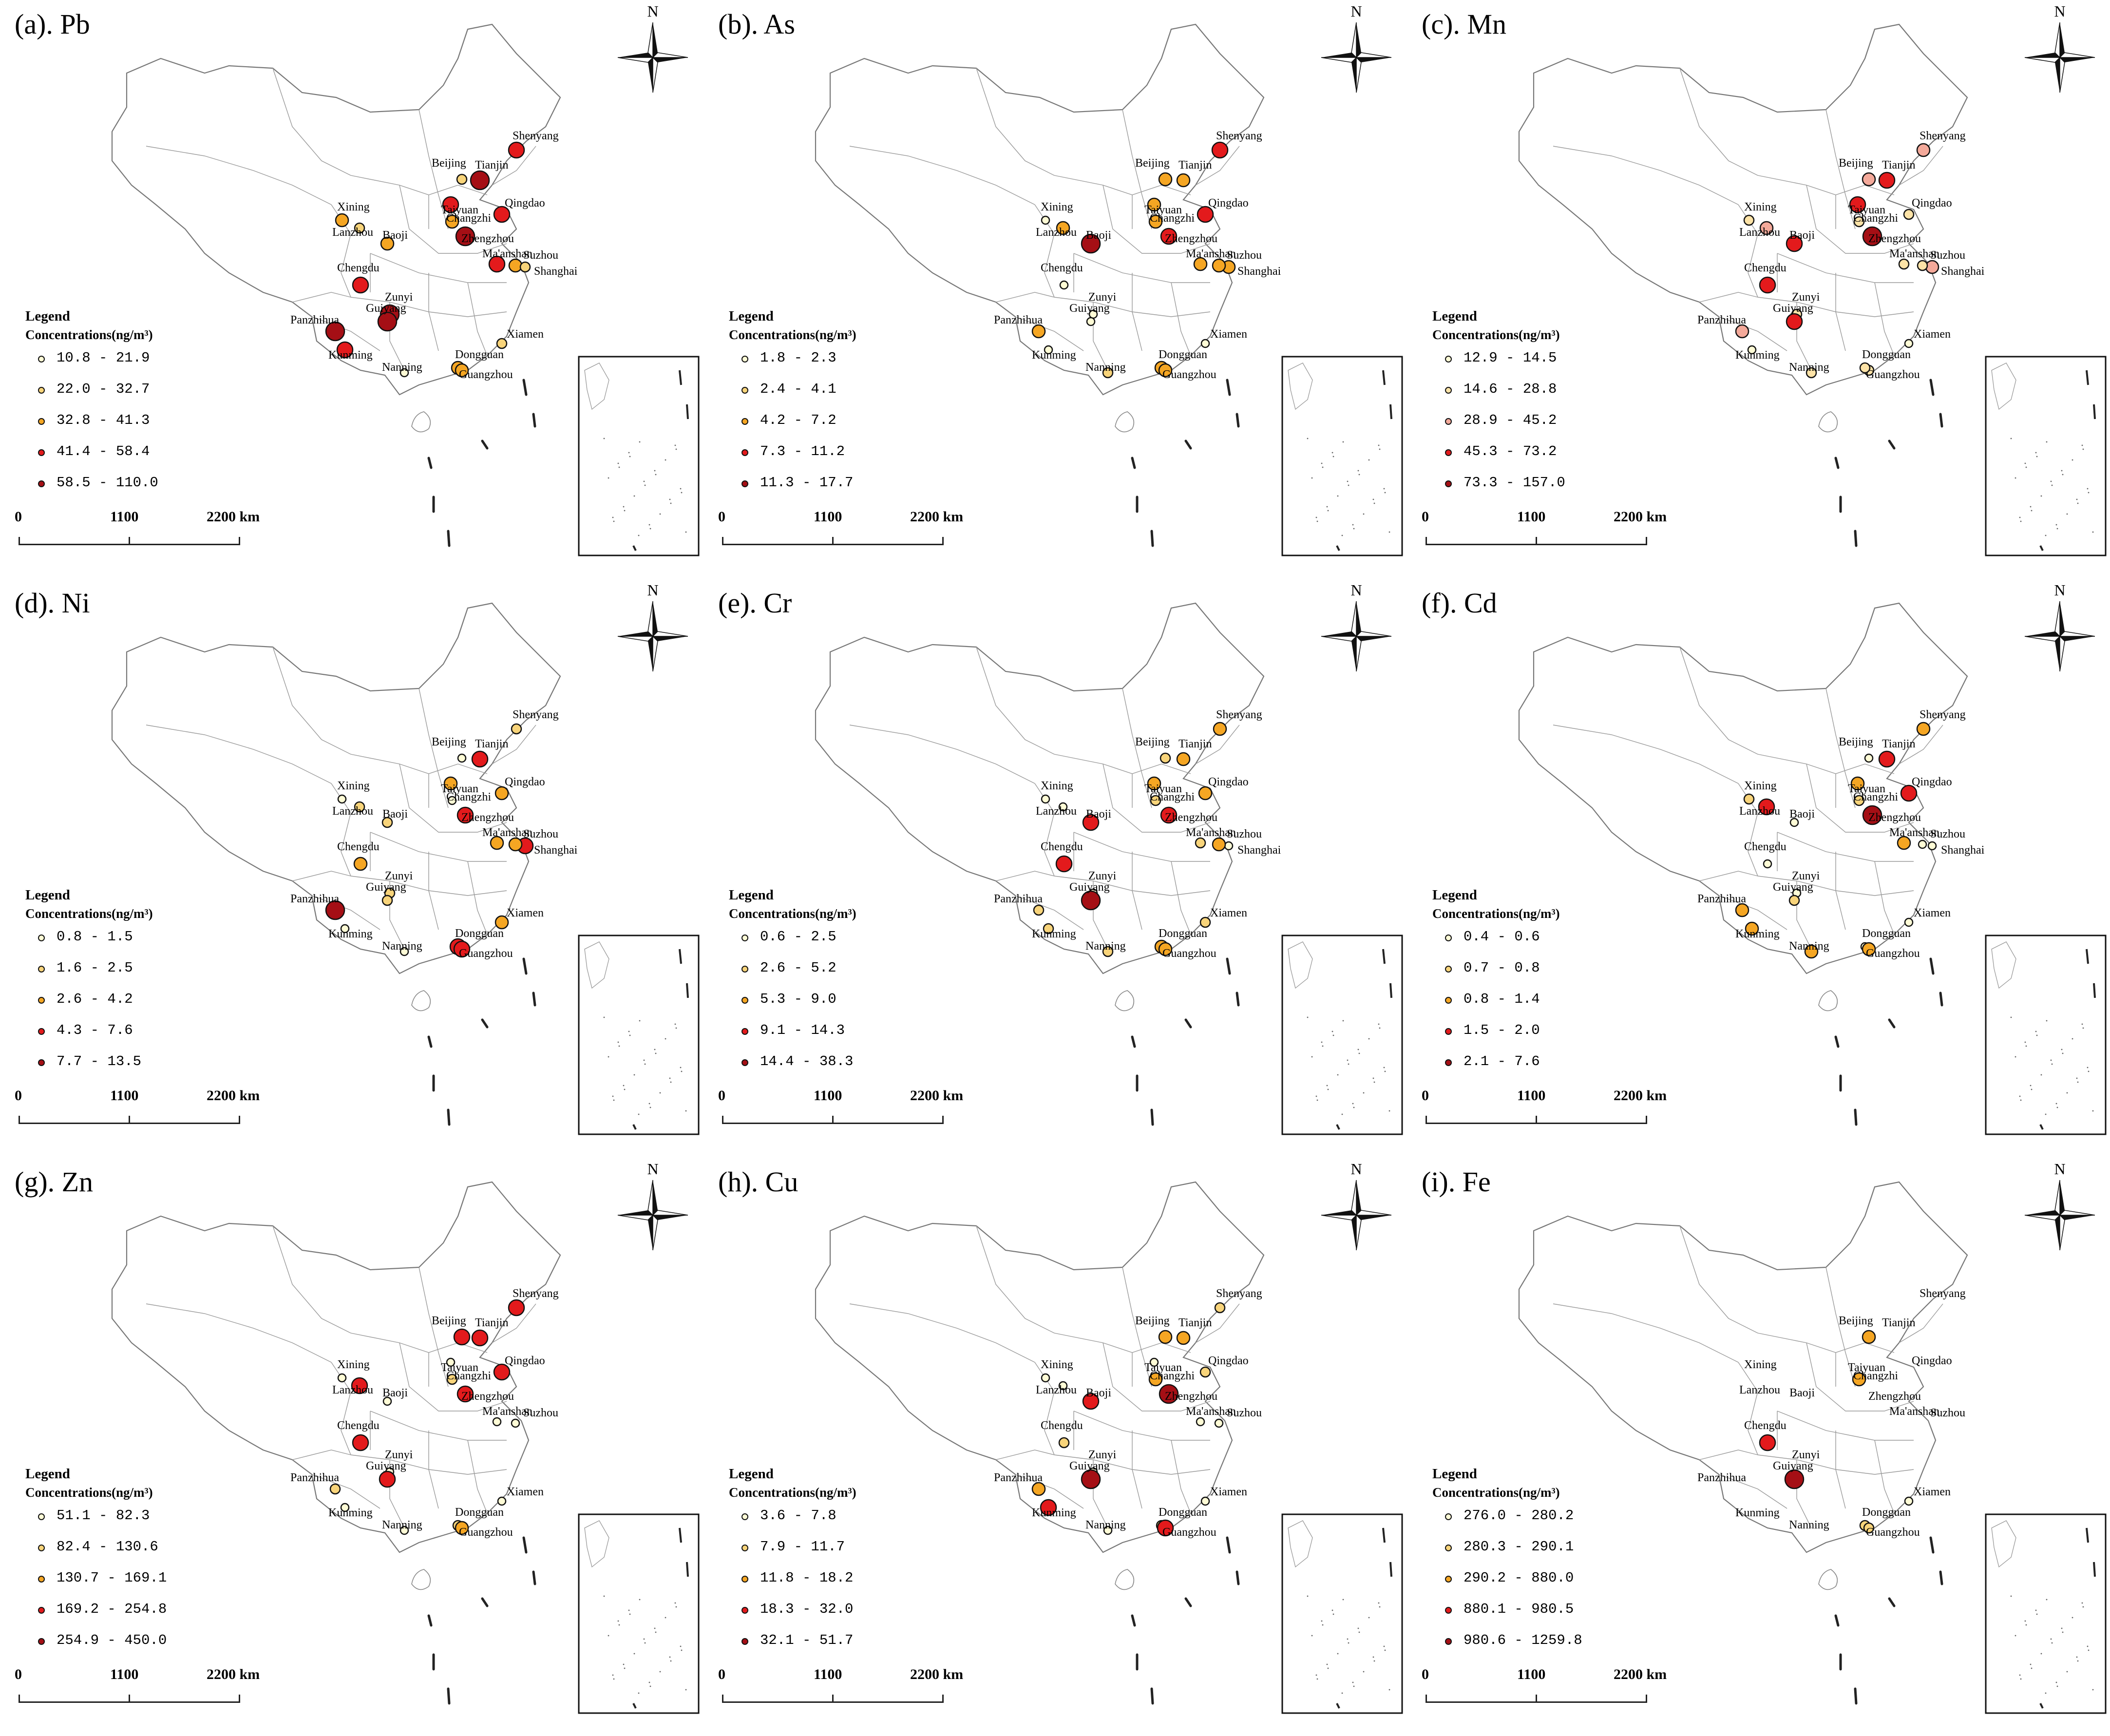  Describe the element at coordinates (1806, 1455) in the screenshot. I see `city-label: Zunyi` at that location.